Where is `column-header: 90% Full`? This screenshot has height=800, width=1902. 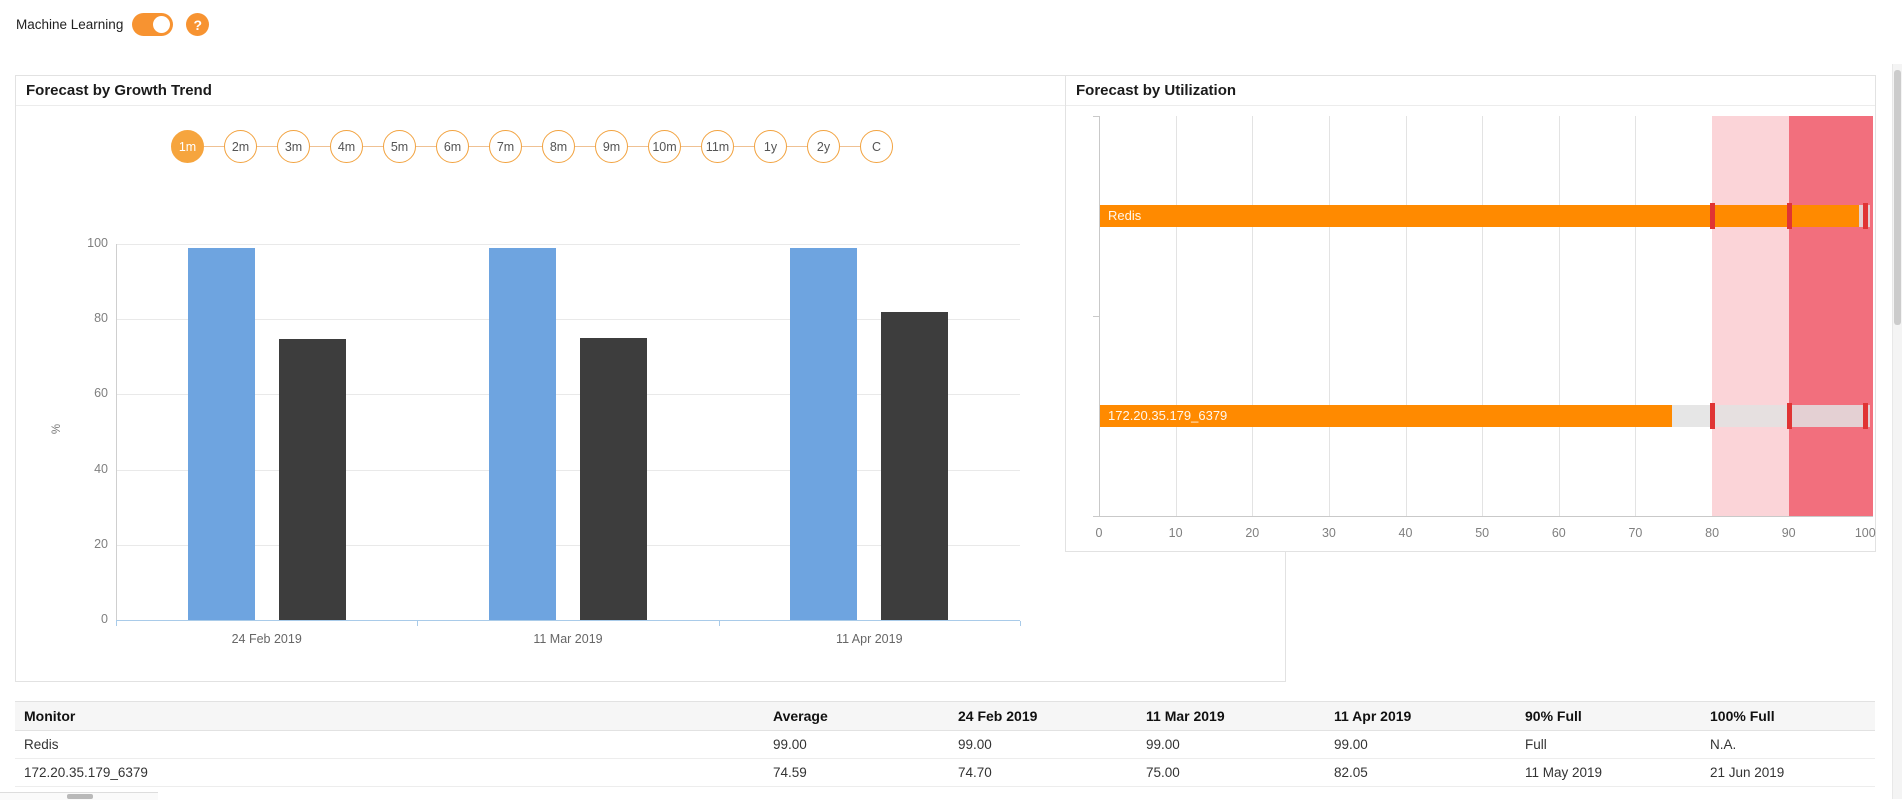
column-header: 90% Full is located at coordinates (1553, 716).